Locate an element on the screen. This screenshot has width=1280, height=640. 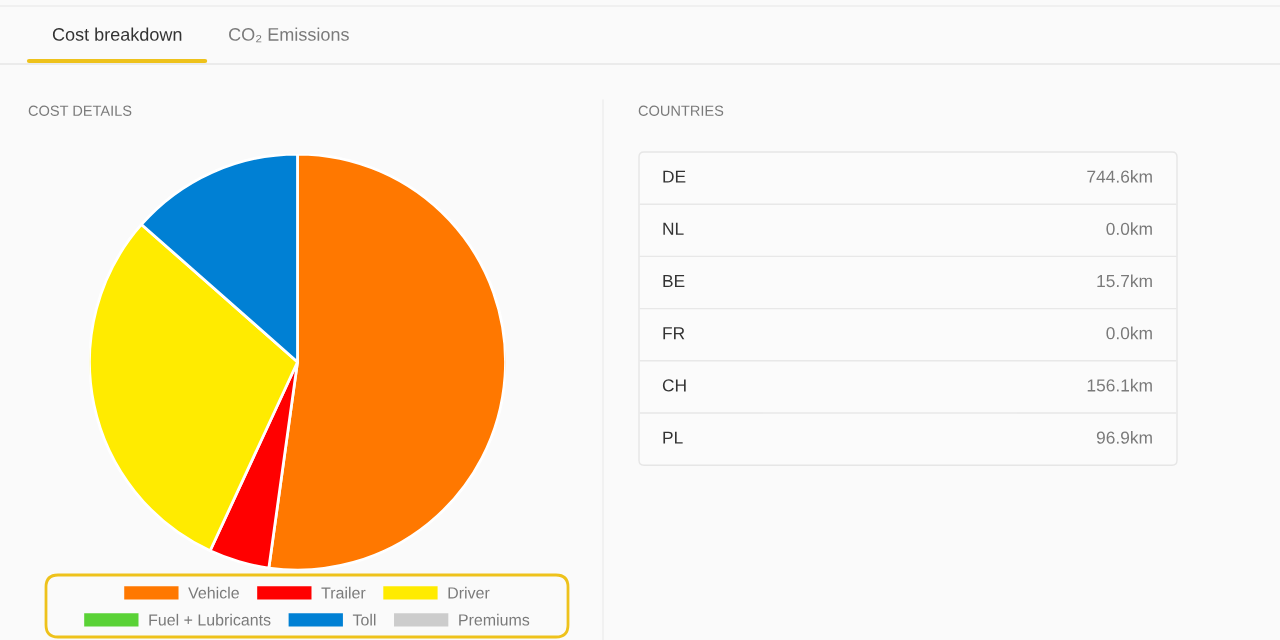
legend-label: Driver is located at coordinates (469, 592).